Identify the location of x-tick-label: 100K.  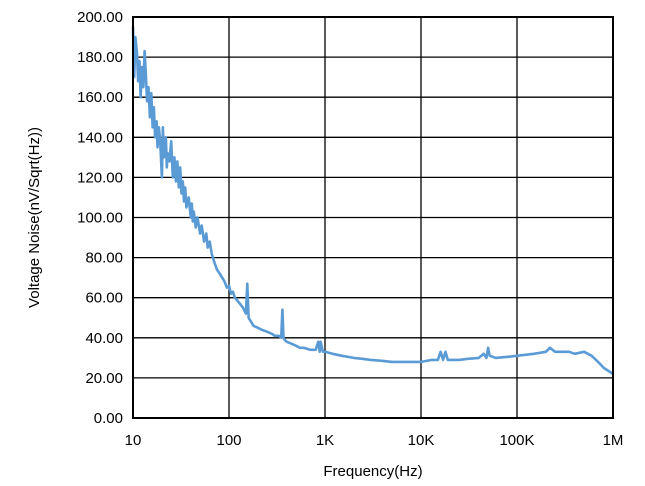
(516, 440).